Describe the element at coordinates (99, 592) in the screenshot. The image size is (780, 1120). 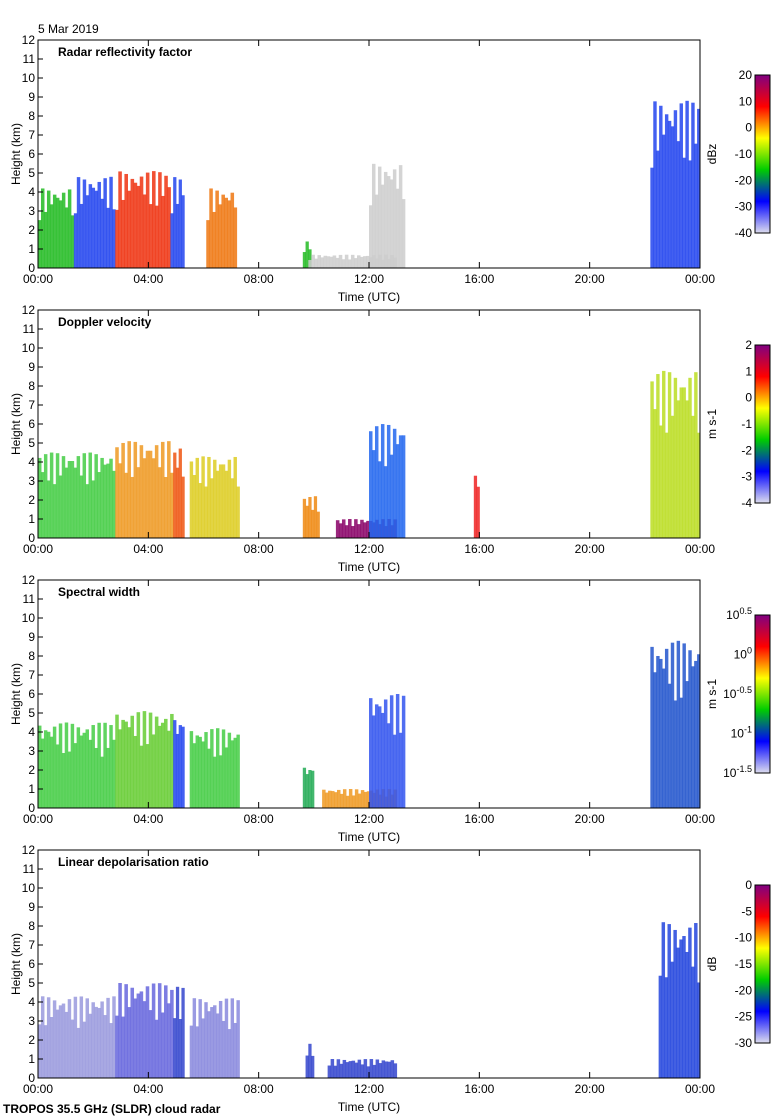
I see `panel-title: Spectral width` at that location.